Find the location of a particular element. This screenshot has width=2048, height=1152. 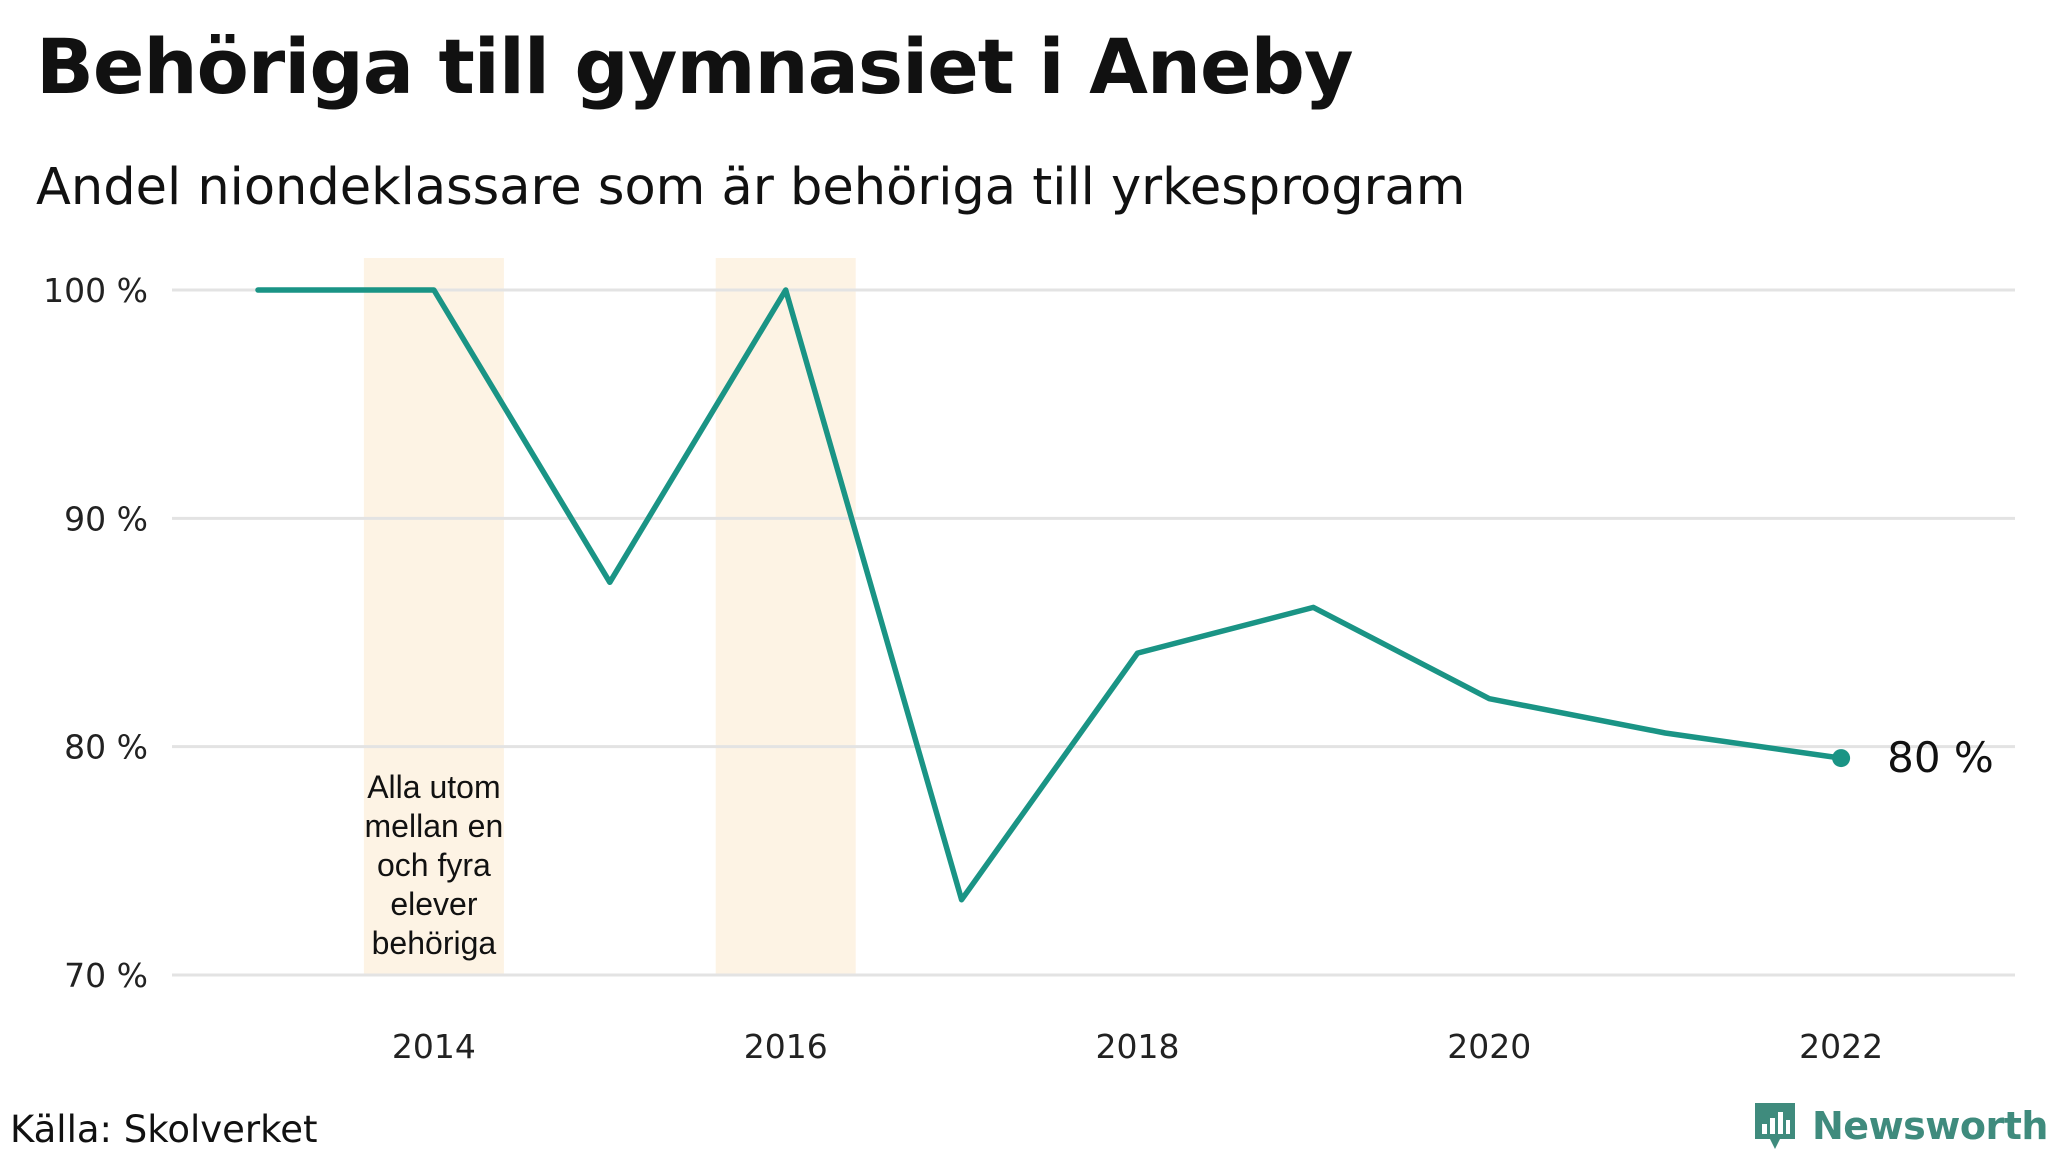

x-tick-label: 2018 is located at coordinates (1138, 1046).